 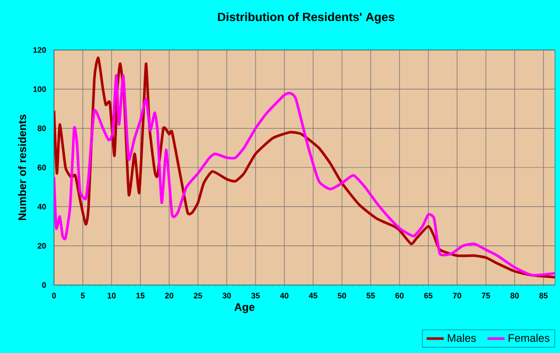 What do you see at coordinates (22, 167) in the screenshot?
I see `y-axis-title: Number of residents` at bounding box center [22, 167].